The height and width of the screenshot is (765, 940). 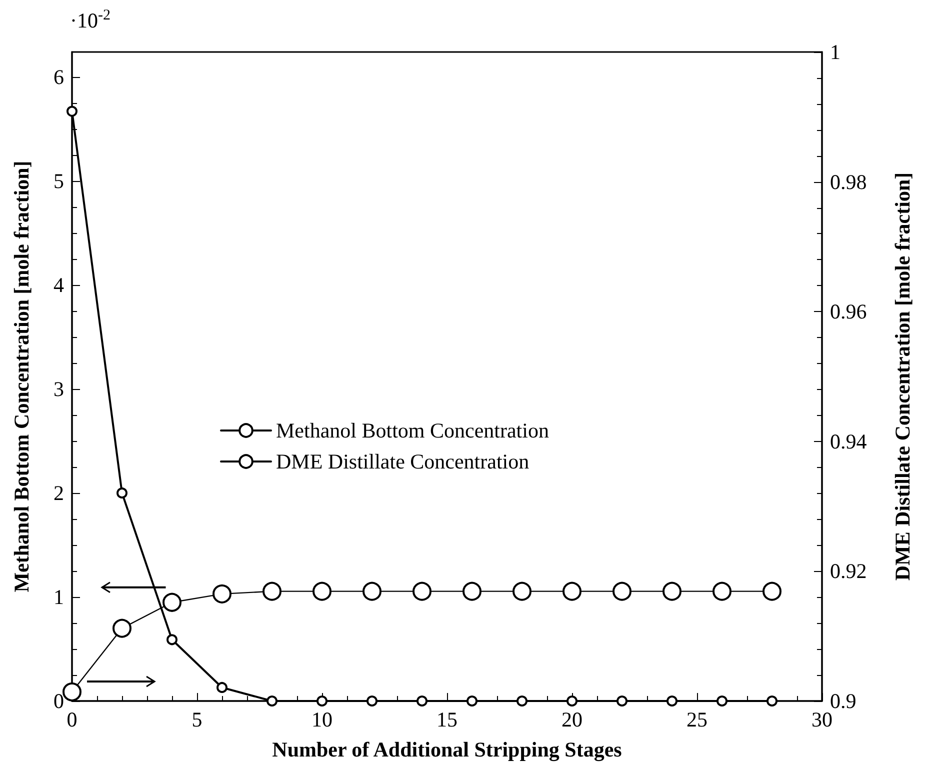 I want to click on x-tick-label: 25, so click(x=697, y=720).